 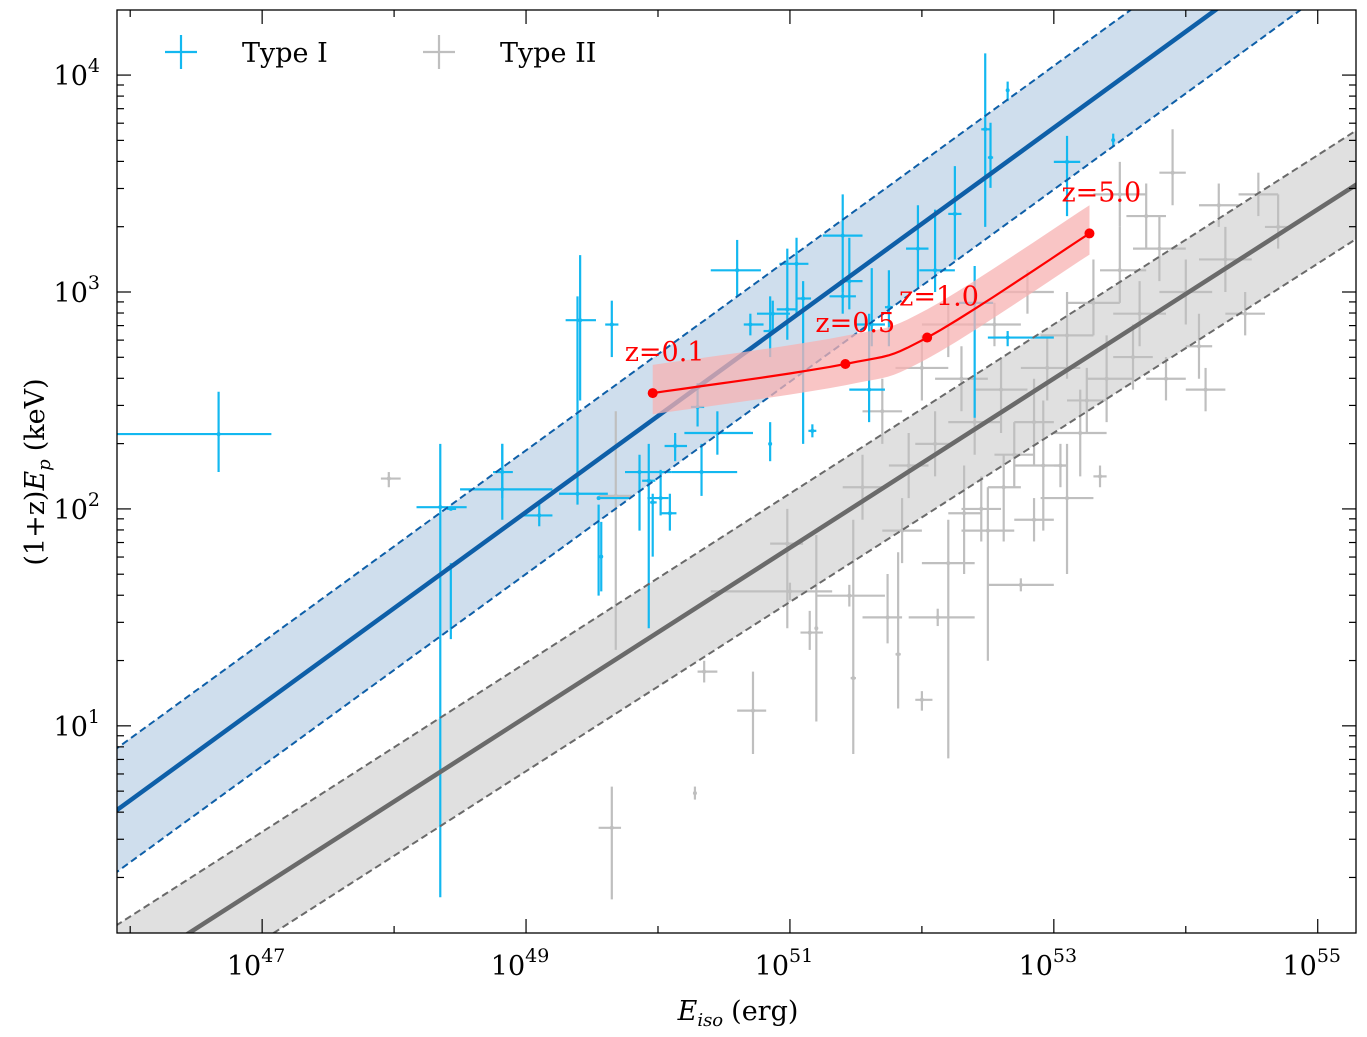 What do you see at coordinates (509, 52) in the screenshot?
I see `legend-item-type-ii: Type II` at bounding box center [509, 52].